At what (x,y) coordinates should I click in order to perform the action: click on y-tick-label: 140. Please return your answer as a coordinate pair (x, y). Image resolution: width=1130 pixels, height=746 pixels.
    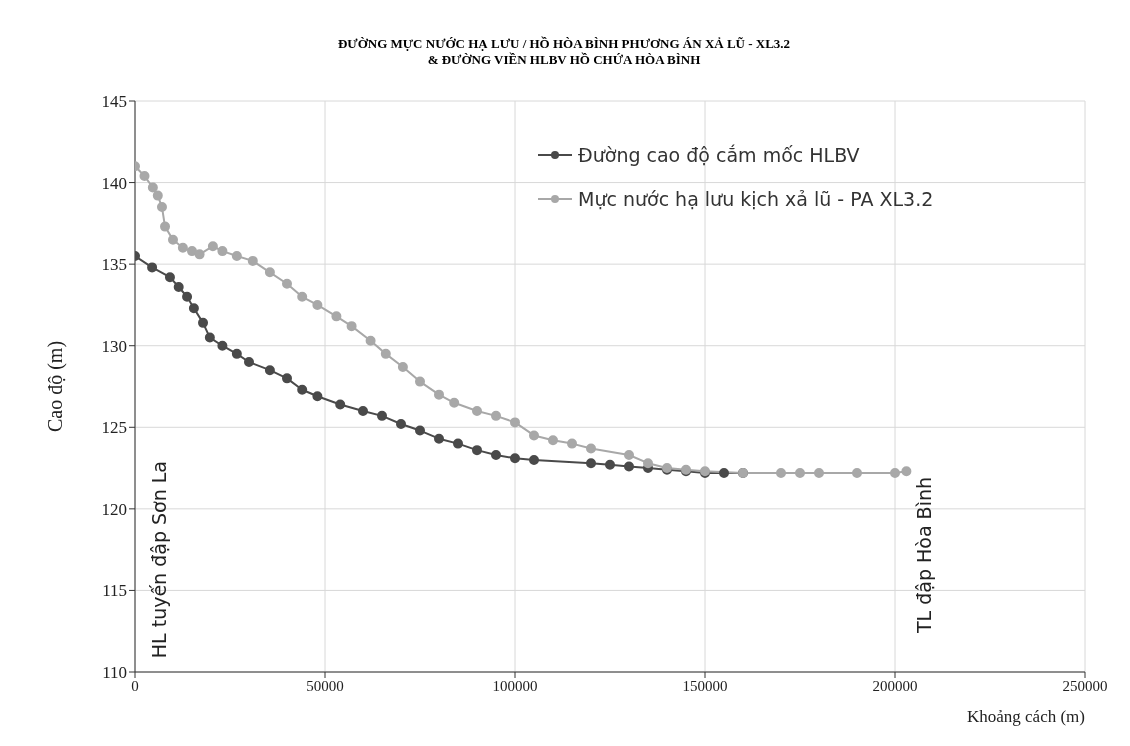
    Looking at the image, I should click on (114, 183).